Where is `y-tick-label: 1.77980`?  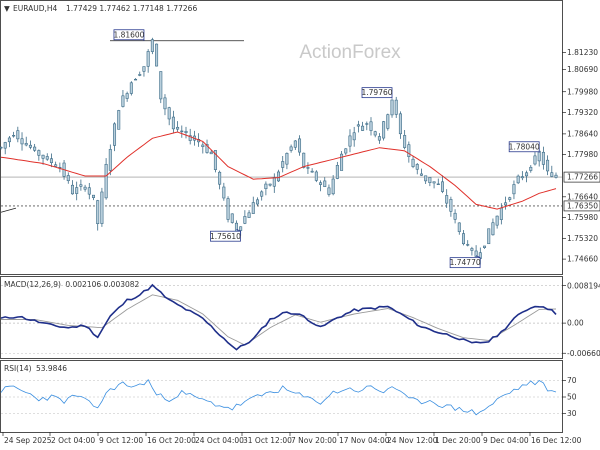 y-tick-label: 1.77980 is located at coordinates (582, 154).